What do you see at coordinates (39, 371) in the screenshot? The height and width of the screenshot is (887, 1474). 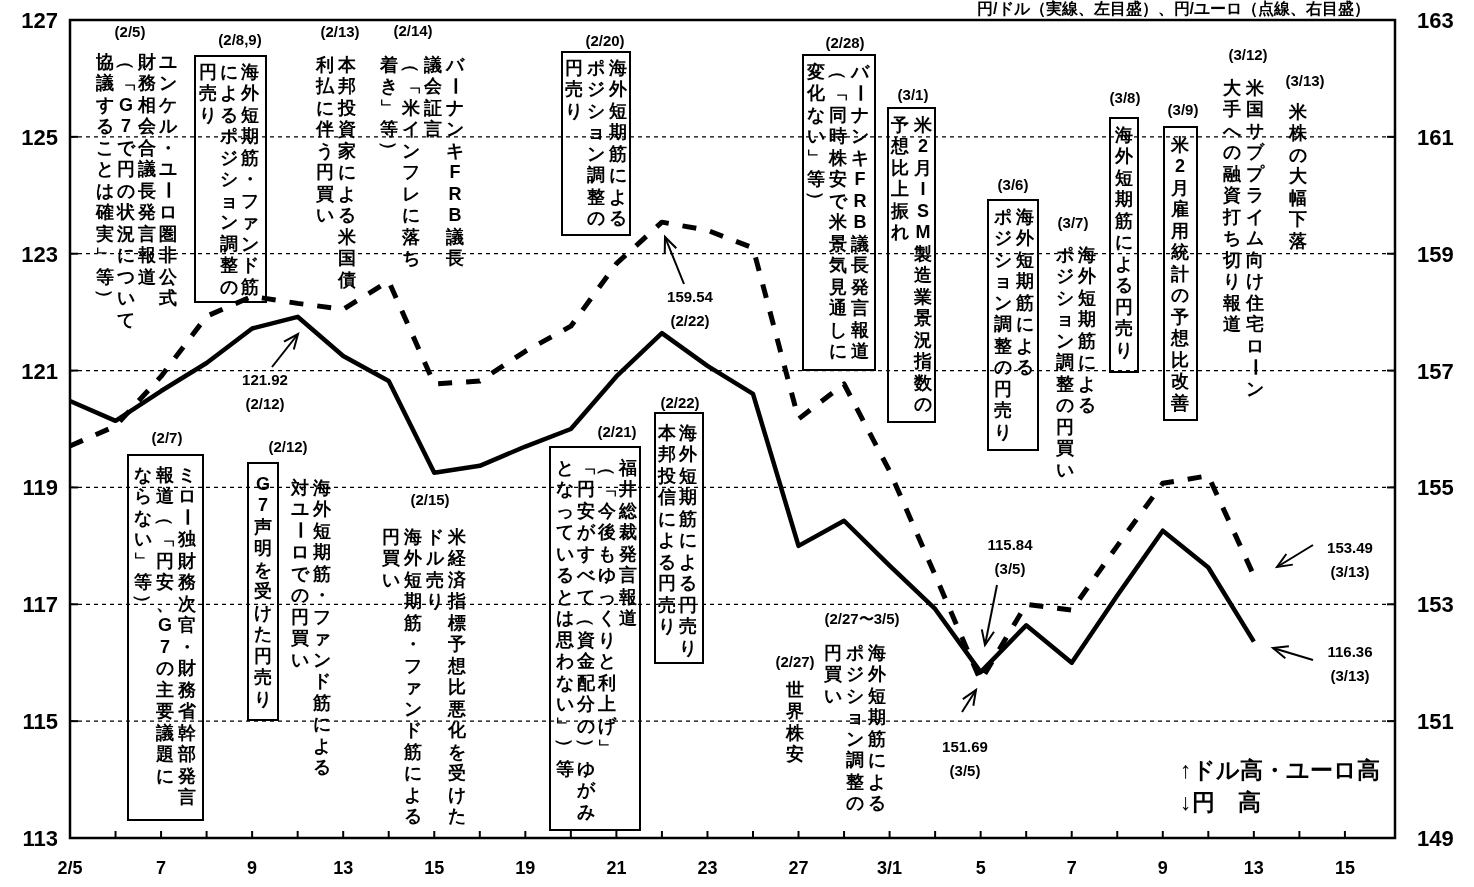 I see `y-tick-label: 121` at bounding box center [39, 371].